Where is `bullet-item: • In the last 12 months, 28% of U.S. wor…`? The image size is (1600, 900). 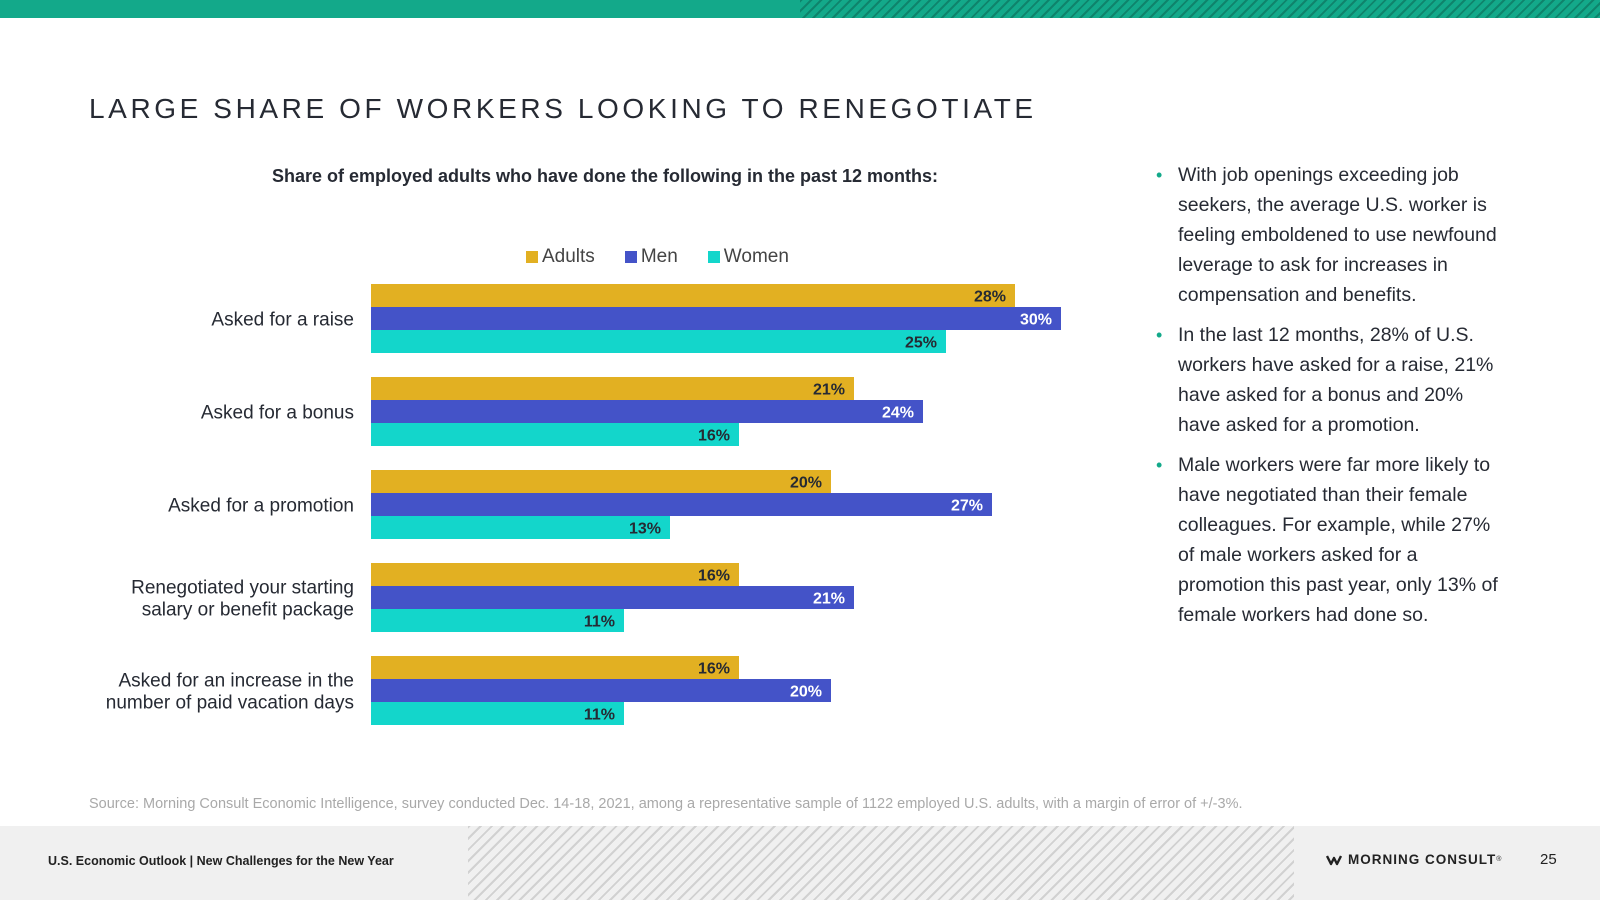
bullet-item: • In the last 12 months, 28% of U.S. wor… is located at coordinates (1332, 380).